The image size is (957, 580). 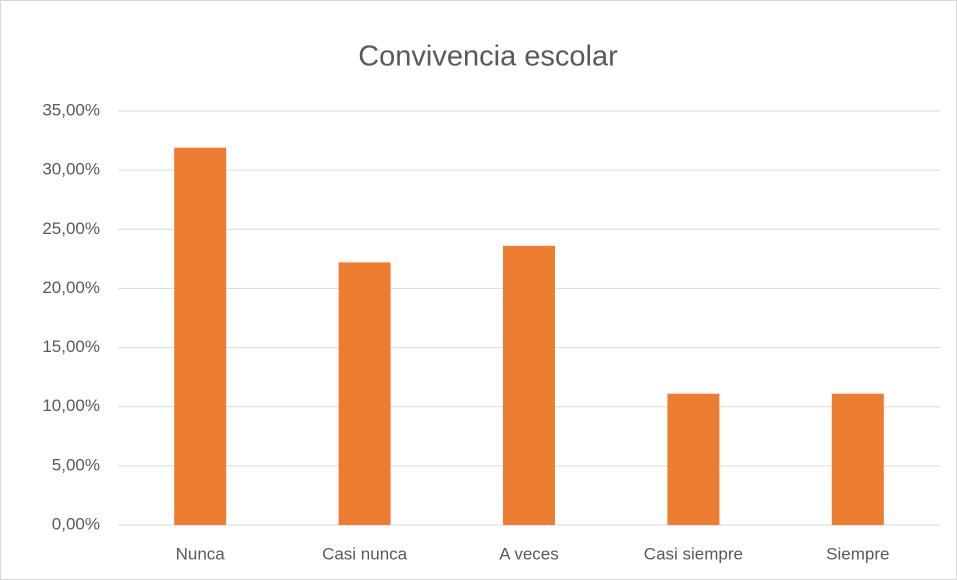 I want to click on y-tick-label: 35,00%, so click(x=71, y=109).